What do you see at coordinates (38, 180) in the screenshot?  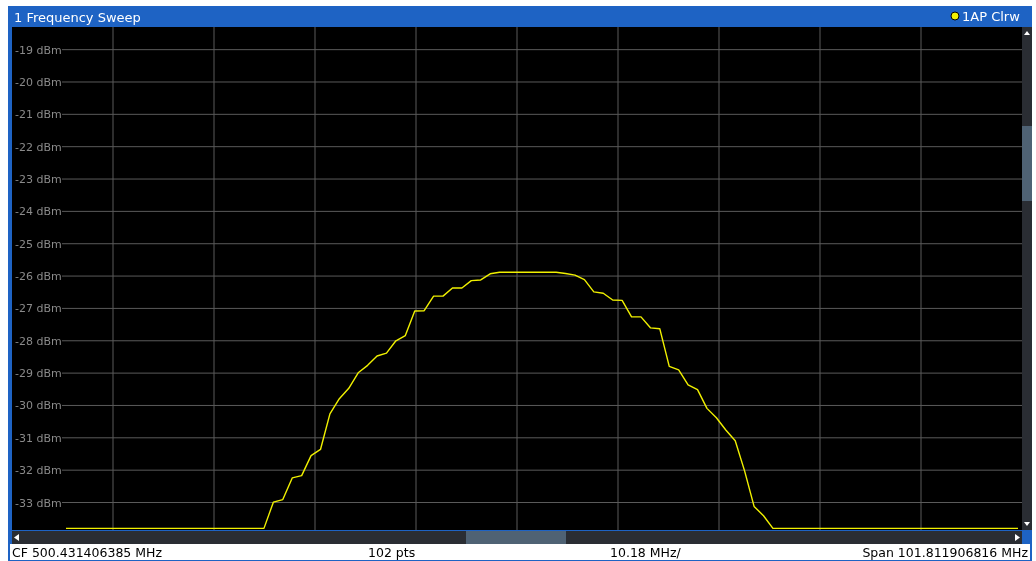 I see `y-tick-label: -23 dBm` at bounding box center [38, 180].